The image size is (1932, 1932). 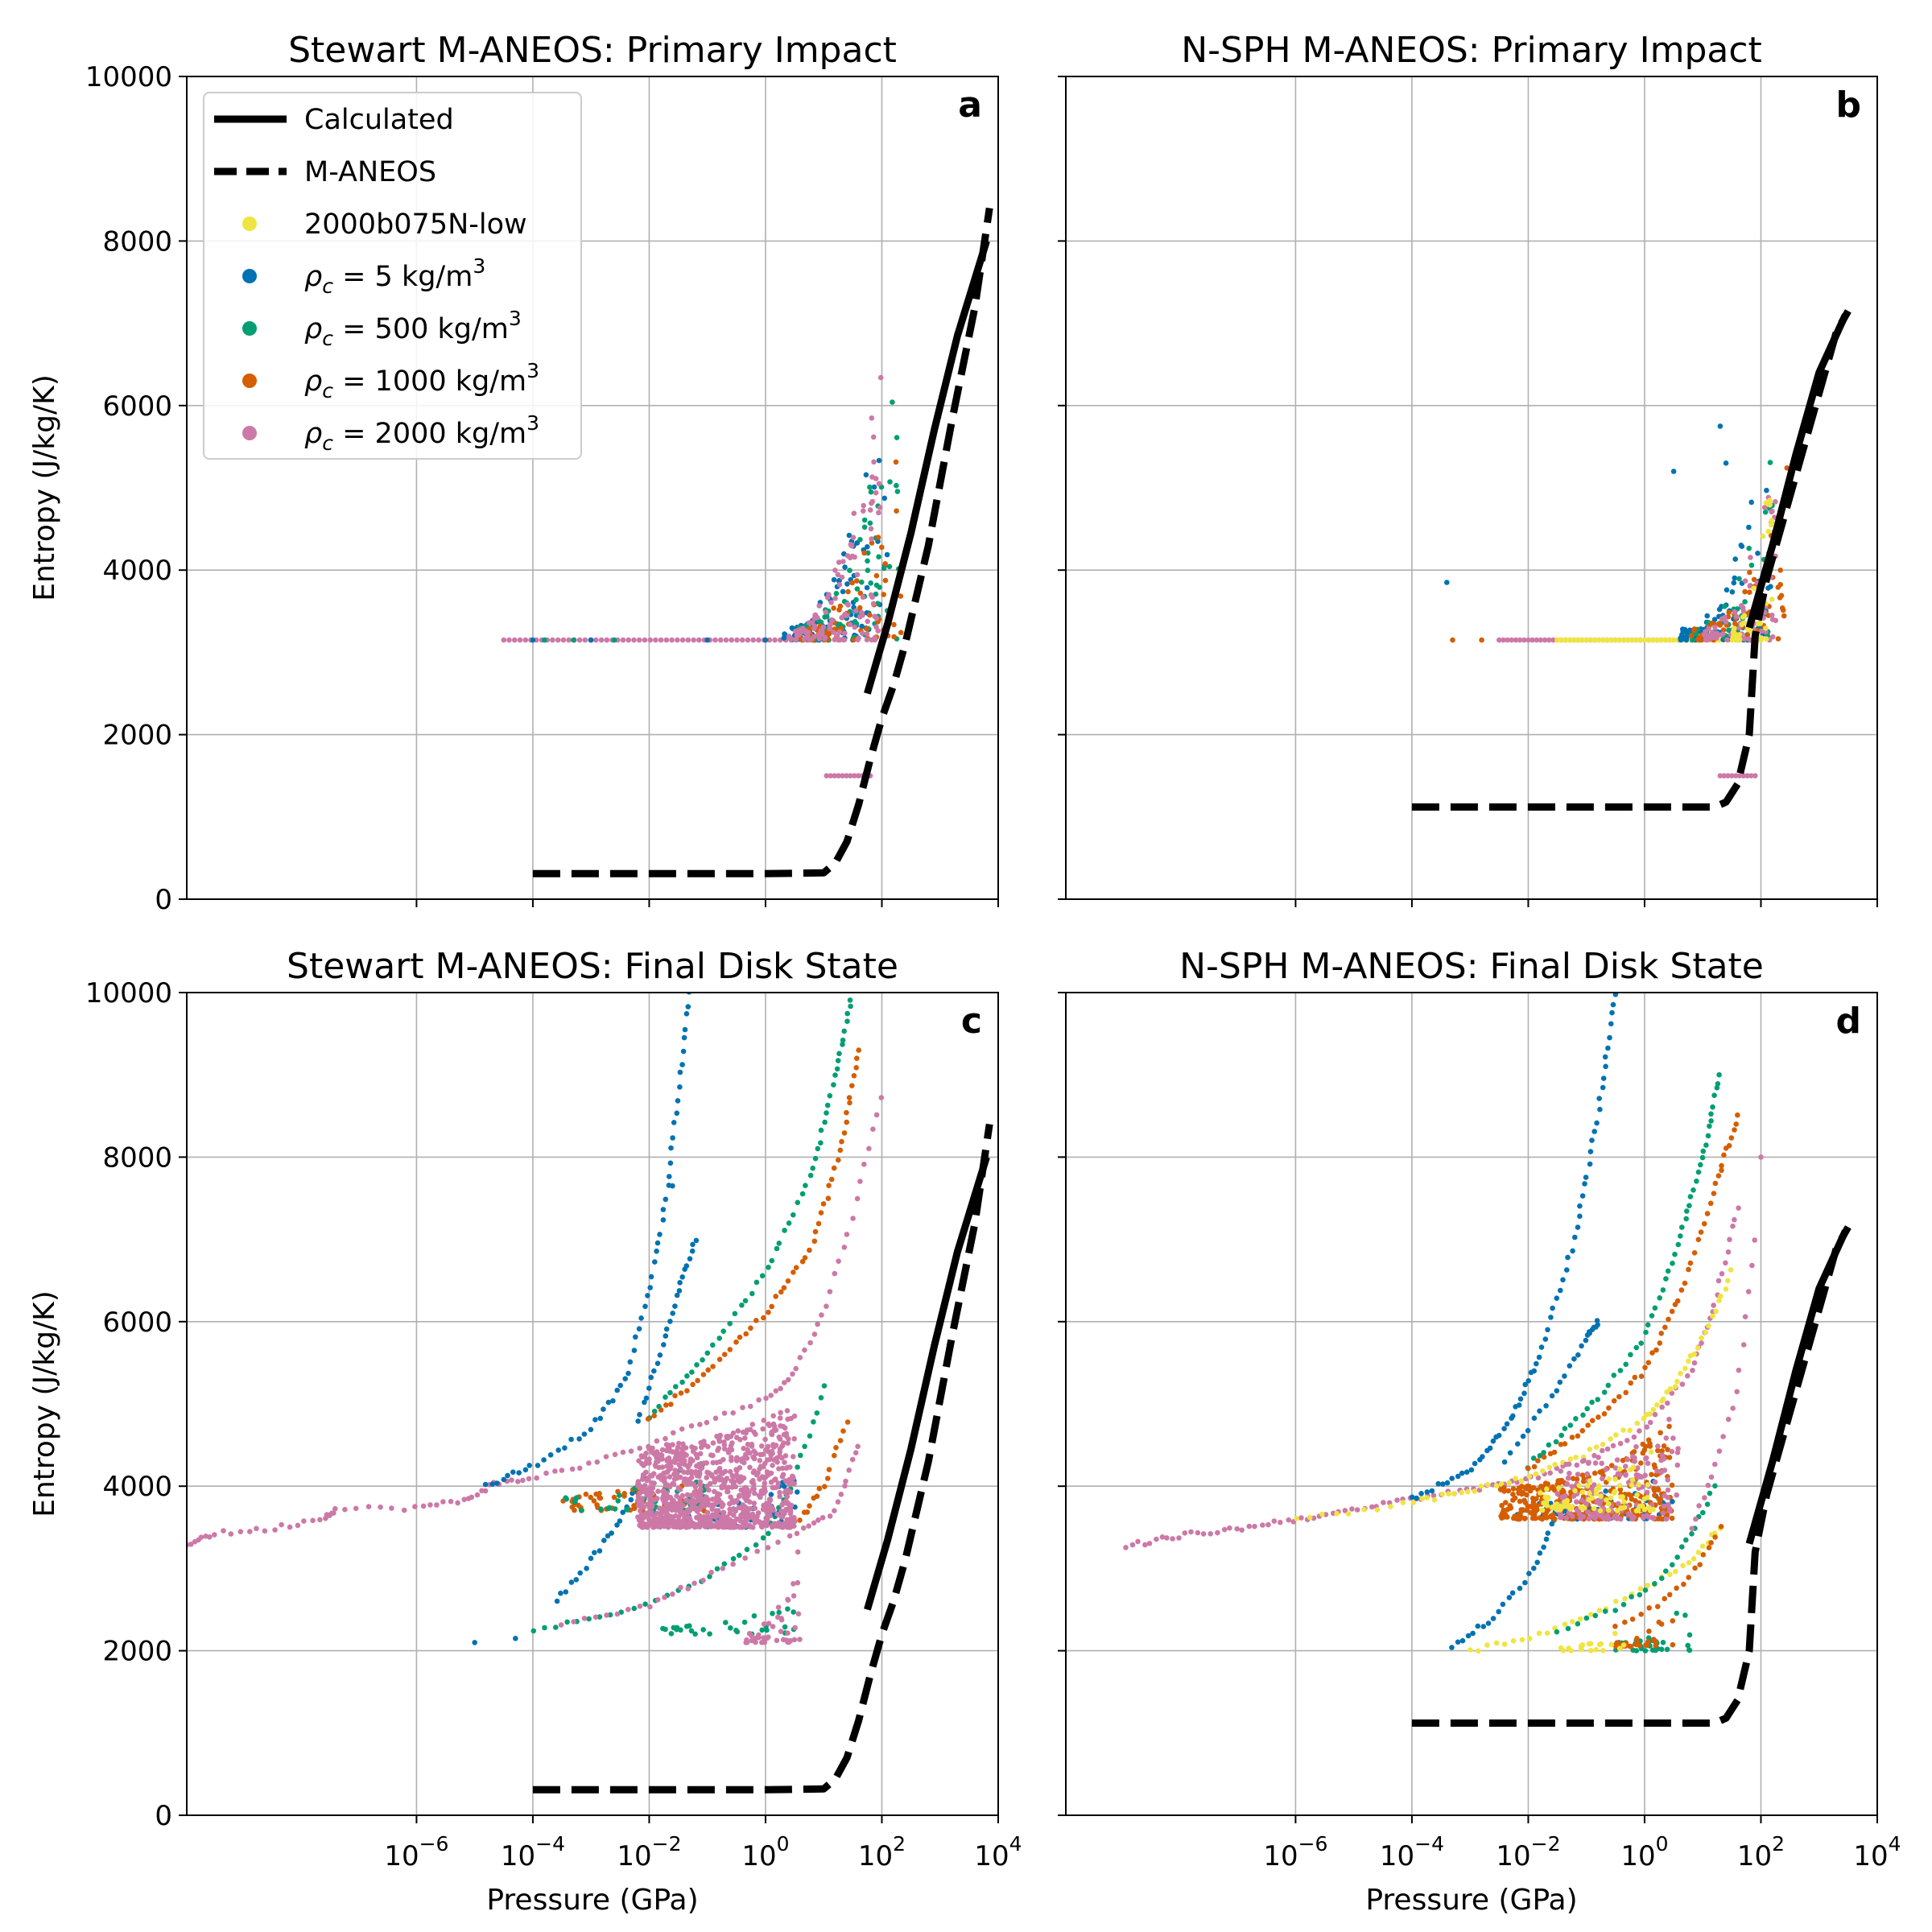 What do you see at coordinates (649, 1852) in the screenshot?
I see `x-tick-label: 10−2` at bounding box center [649, 1852].